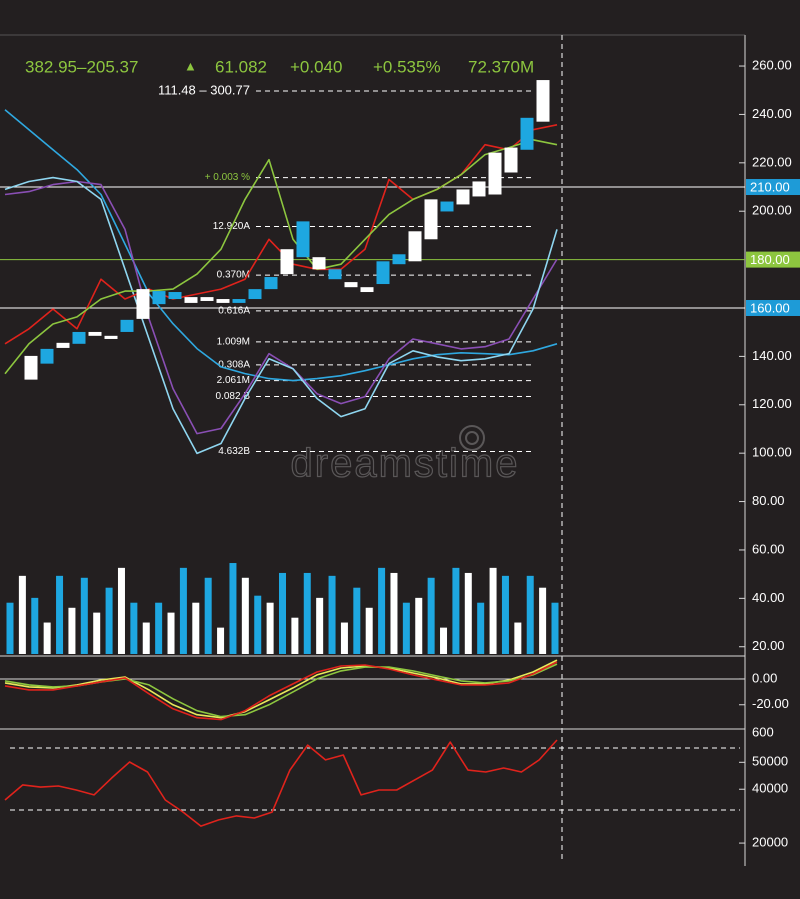 This screenshot has width=800, height=899. Describe the element at coordinates (772, 64) in the screenshot. I see `y-tick-label: 260.00` at that location.